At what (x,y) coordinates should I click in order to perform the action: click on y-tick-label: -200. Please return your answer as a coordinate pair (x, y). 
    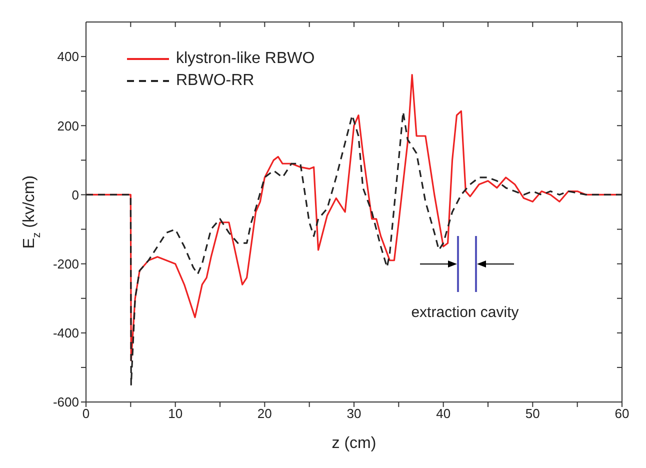
    Looking at the image, I should click on (65, 264).